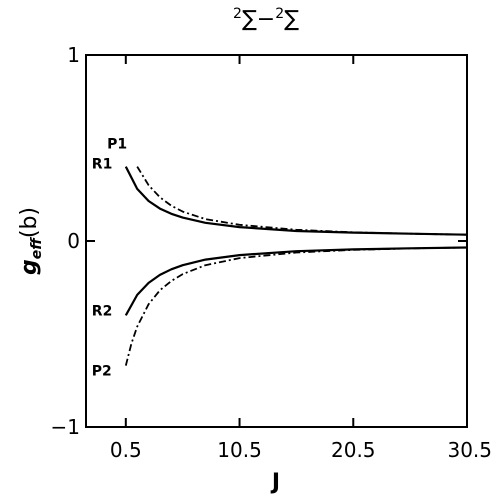 The height and width of the screenshot is (494, 494). I want to click on y-axis-main: g, so click(29, 267).